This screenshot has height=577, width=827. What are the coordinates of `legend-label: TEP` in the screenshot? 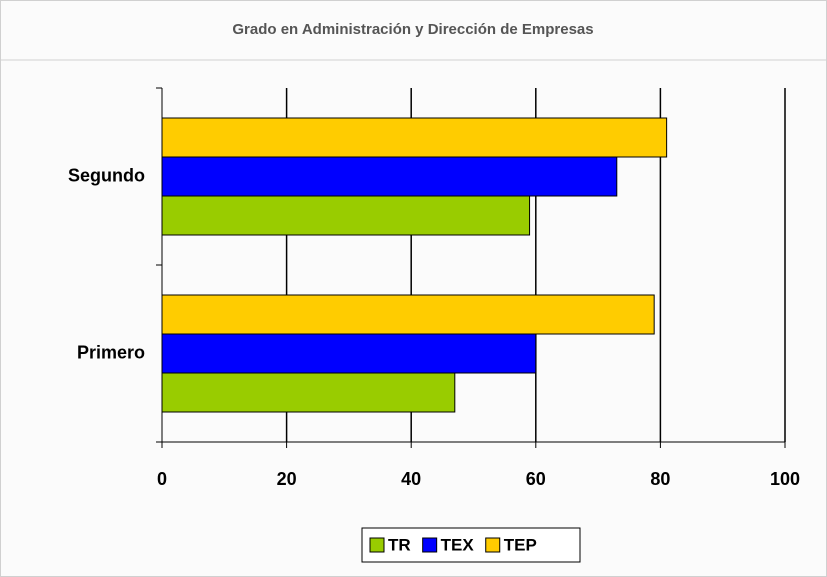 It's located at (520, 544).